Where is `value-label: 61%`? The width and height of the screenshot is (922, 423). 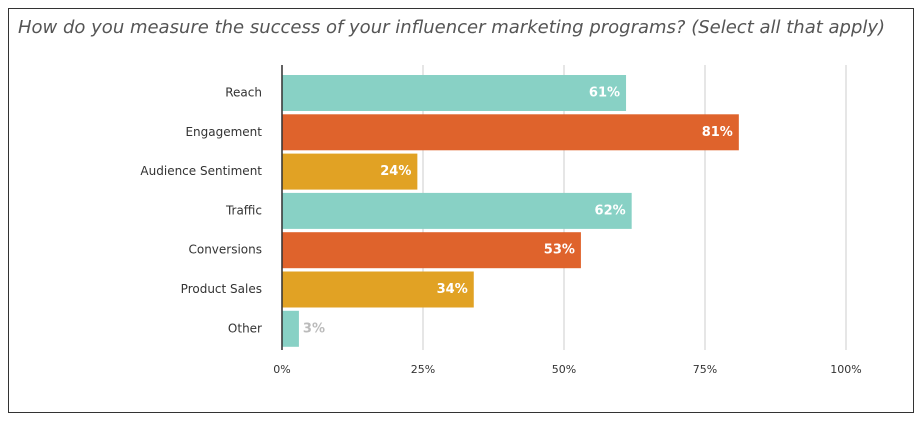 value-label: 61% is located at coordinates (604, 93).